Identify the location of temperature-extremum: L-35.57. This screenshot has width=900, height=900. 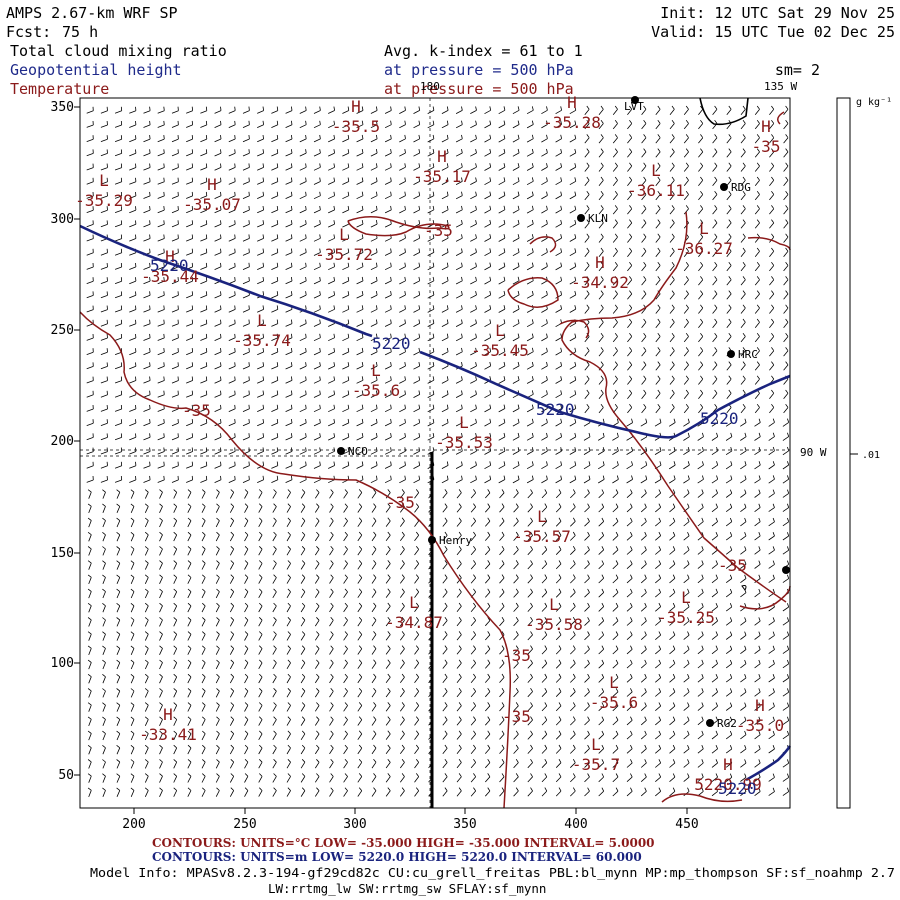
(542, 526).